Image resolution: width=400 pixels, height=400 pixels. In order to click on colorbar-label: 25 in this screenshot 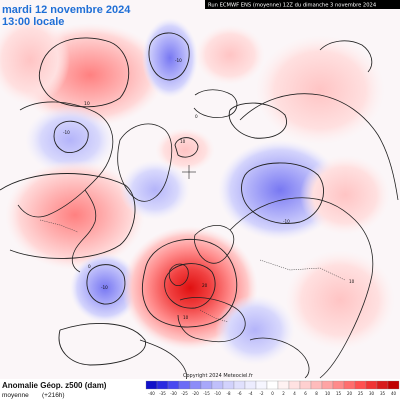, I will do `click(361, 393)`.